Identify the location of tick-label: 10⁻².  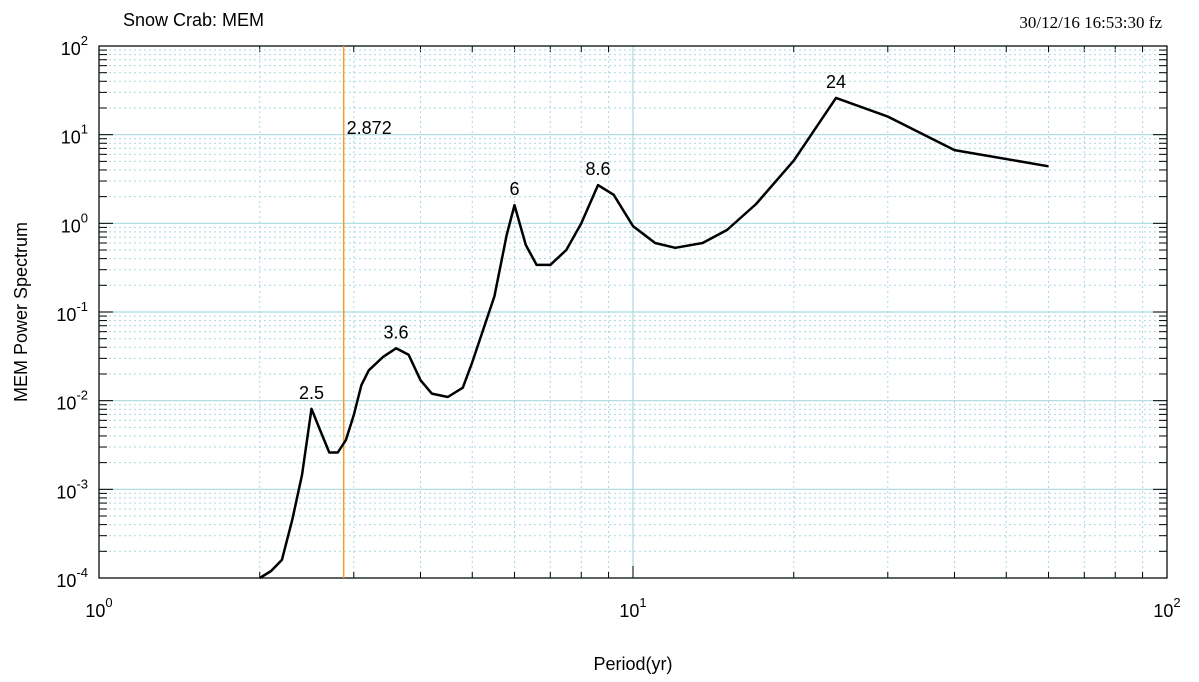
(72, 401).